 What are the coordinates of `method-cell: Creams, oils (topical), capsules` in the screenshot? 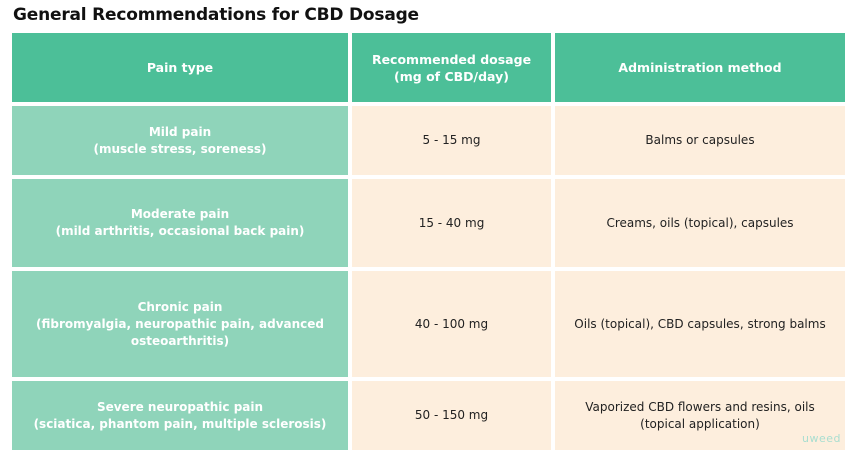 It's located at (700, 223).